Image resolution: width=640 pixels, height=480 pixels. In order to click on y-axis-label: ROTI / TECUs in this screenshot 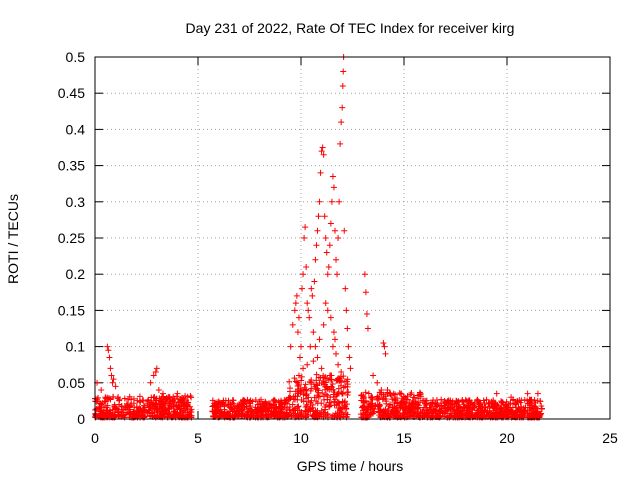, I will do `click(13, 239)`.